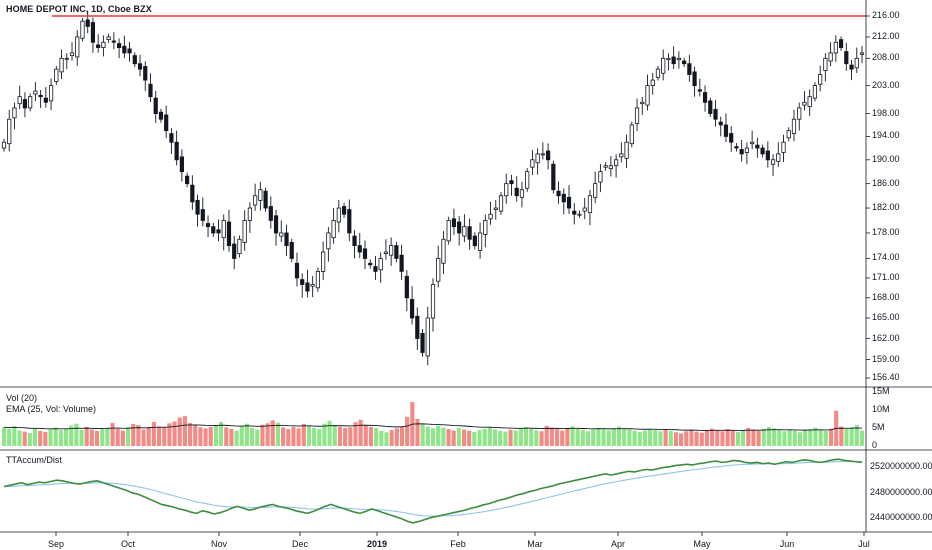 The height and width of the screenshot is (550, 932). Describe the element at coordinates (128, 544) in the screenshot. I see `time-tick-label: Oct` at that location.